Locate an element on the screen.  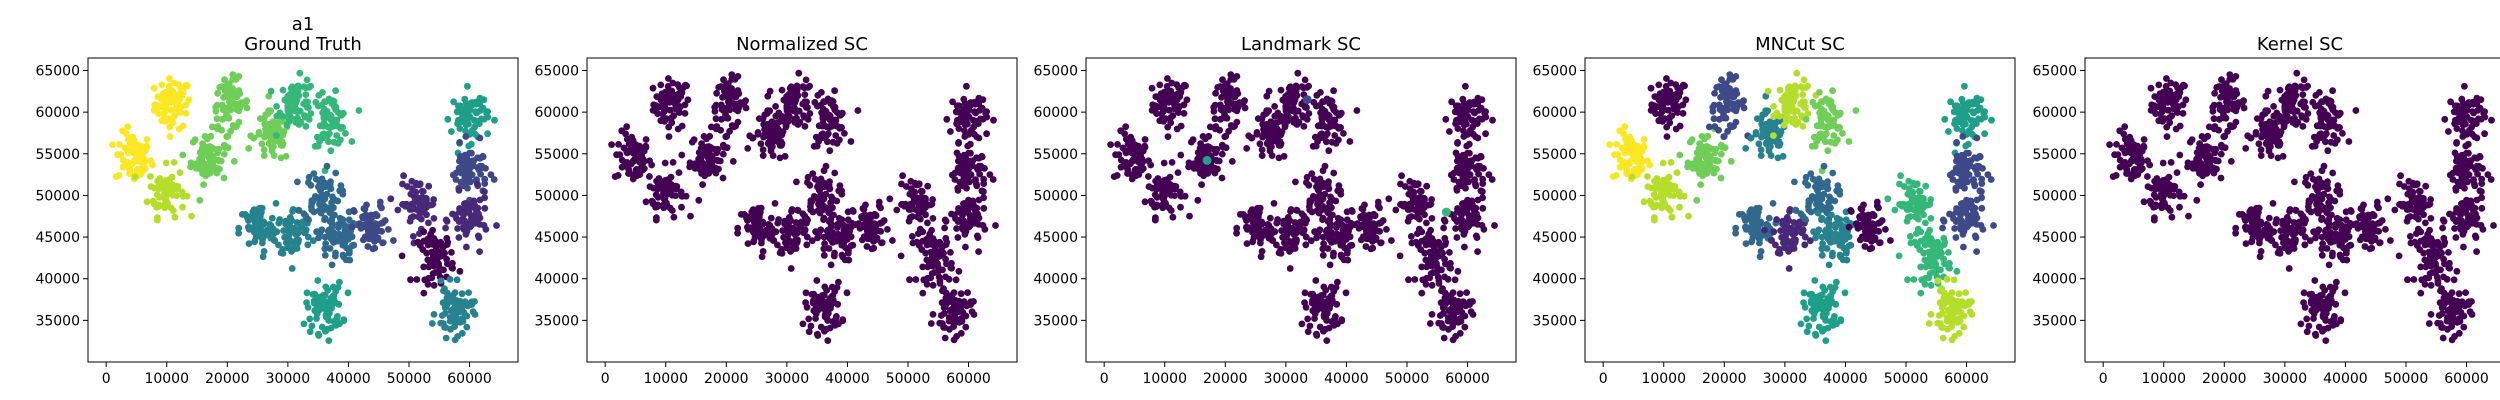
scatter-points is located at coordinates (803, 206).